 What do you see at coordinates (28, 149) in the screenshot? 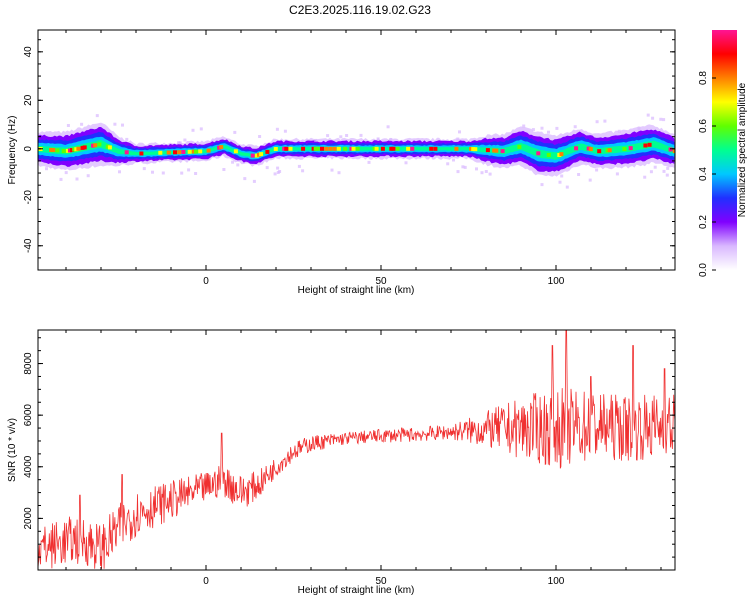
I see `y-tick-label: 0` at bounding box center [28, 149].